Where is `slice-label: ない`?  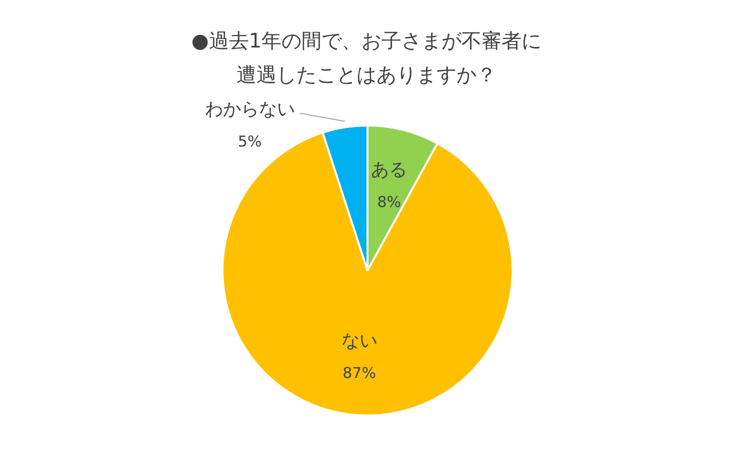
slice-label: ない is located at coordinates (359, 341).